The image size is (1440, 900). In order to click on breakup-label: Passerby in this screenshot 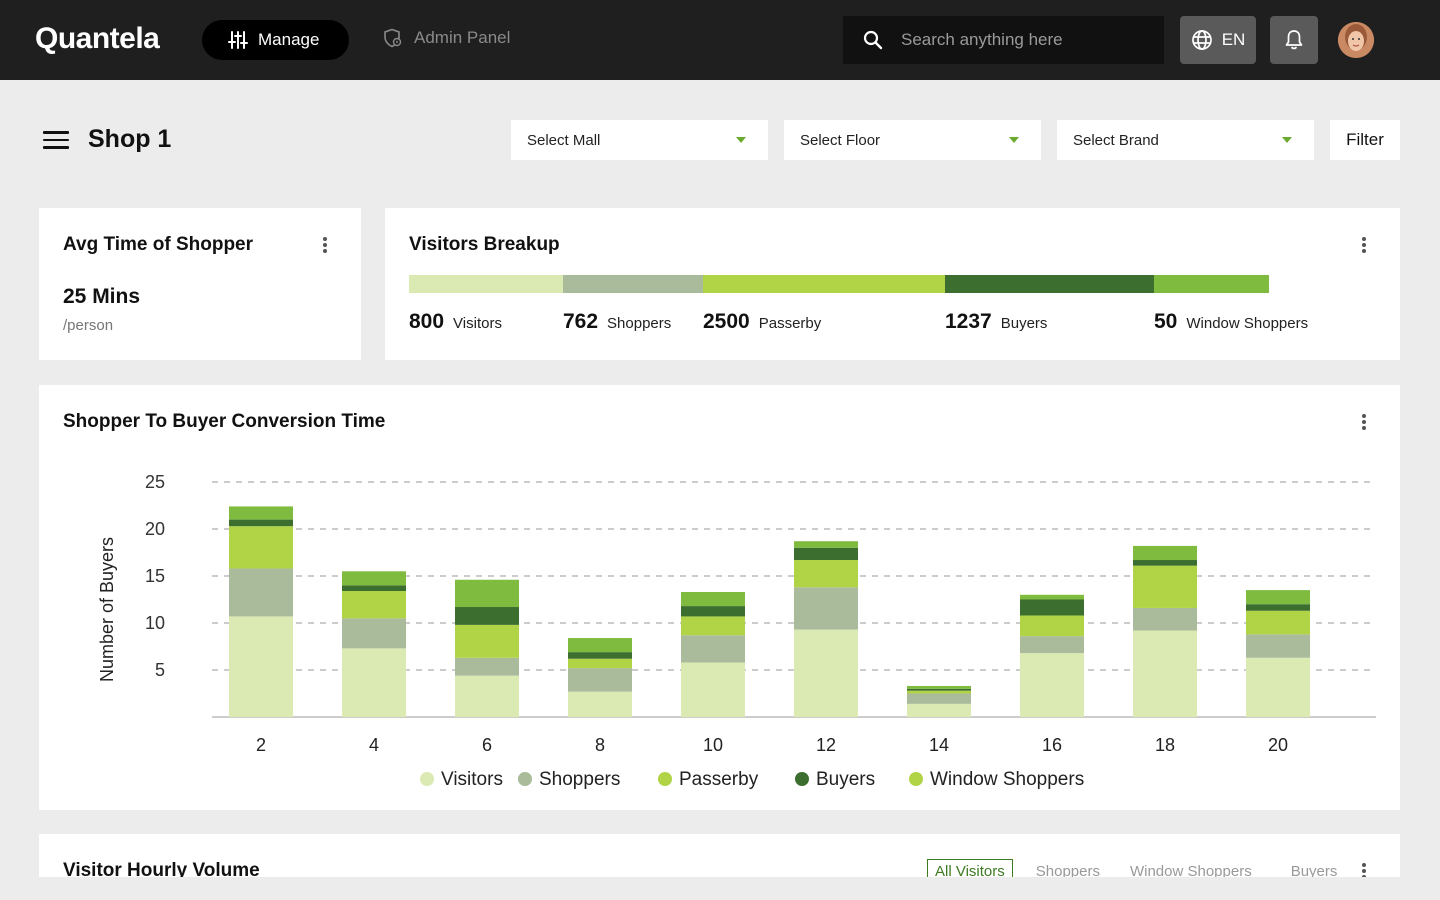, I will do `click(790, 323)`.